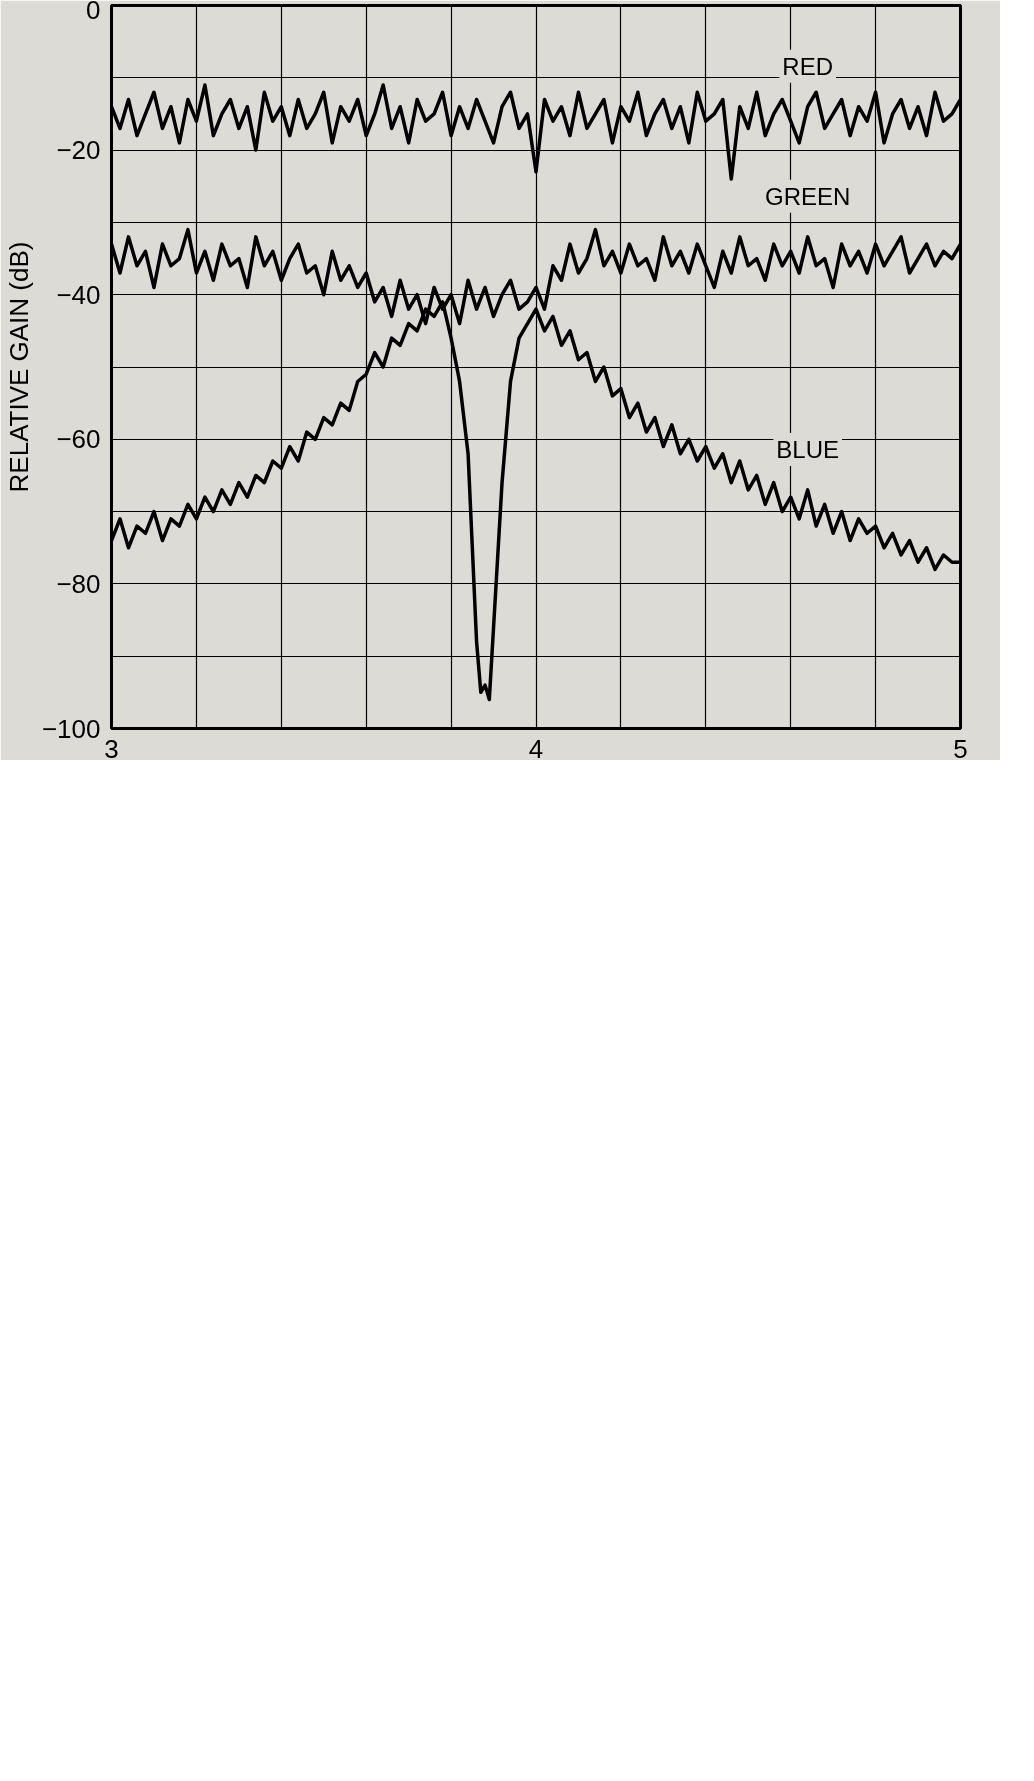 This screenshot has height=1781, width=1034. I want to click on x-tick-label: 4, so click(536, 748).